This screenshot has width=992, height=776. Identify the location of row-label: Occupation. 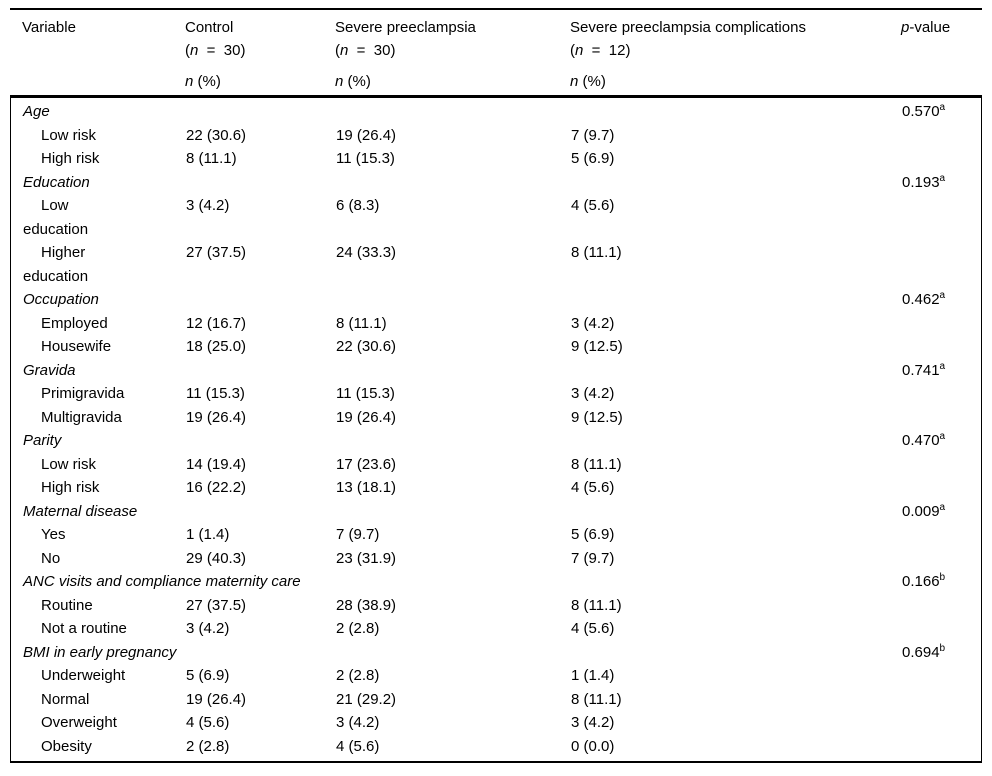
(61, 299).